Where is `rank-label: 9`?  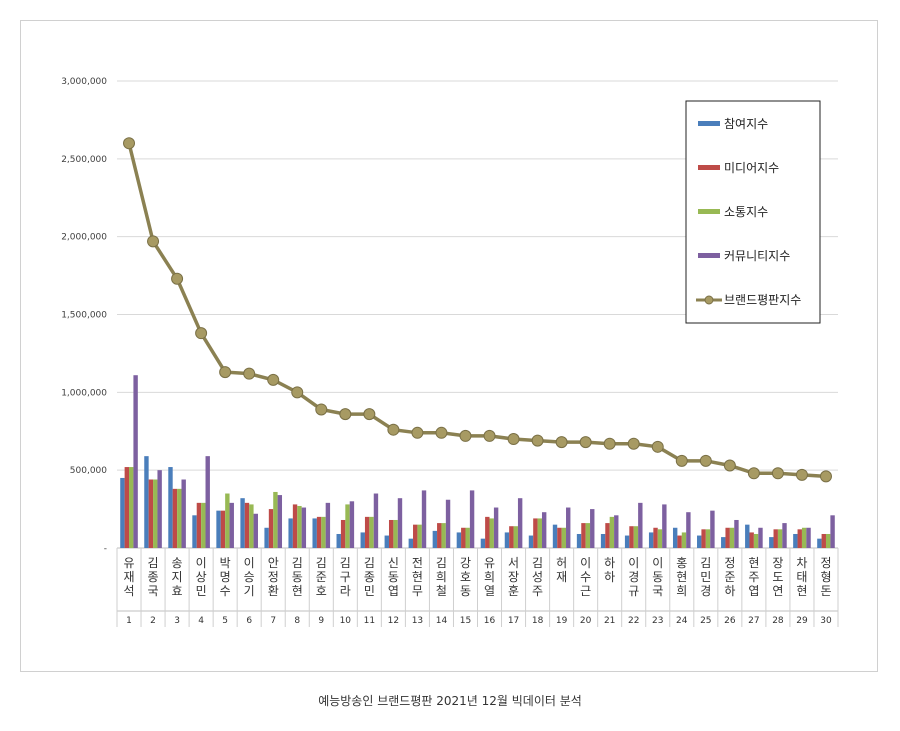 rank-label: 9 is located at coordinates (321, 621).